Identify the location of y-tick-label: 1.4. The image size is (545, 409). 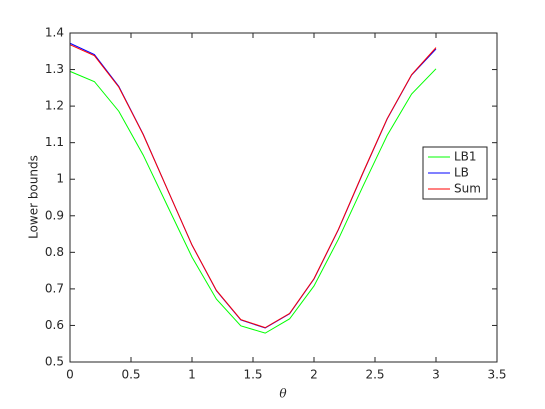
(54, 33).